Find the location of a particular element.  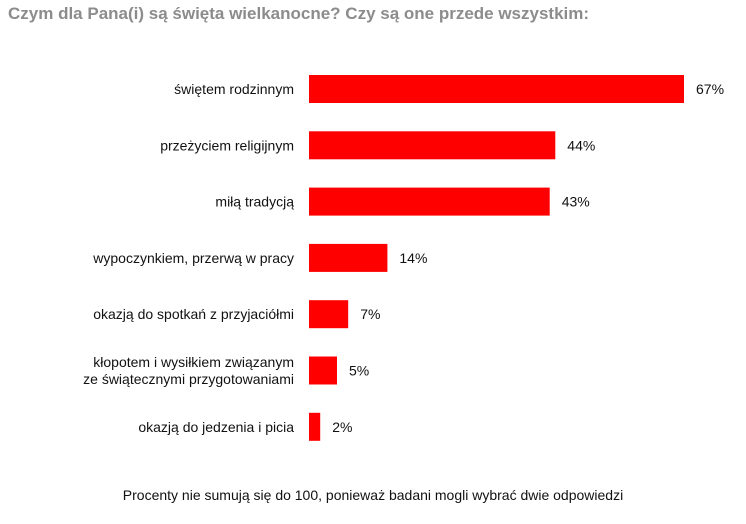

value-label-1: 67% is located at coordinates (710, 89).